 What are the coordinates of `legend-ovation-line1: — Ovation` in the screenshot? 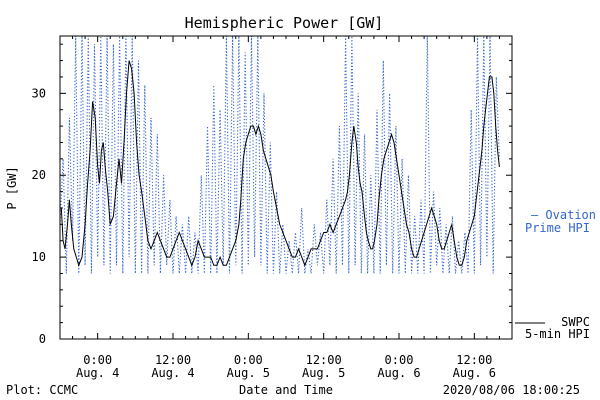 It's located at (563, 215).